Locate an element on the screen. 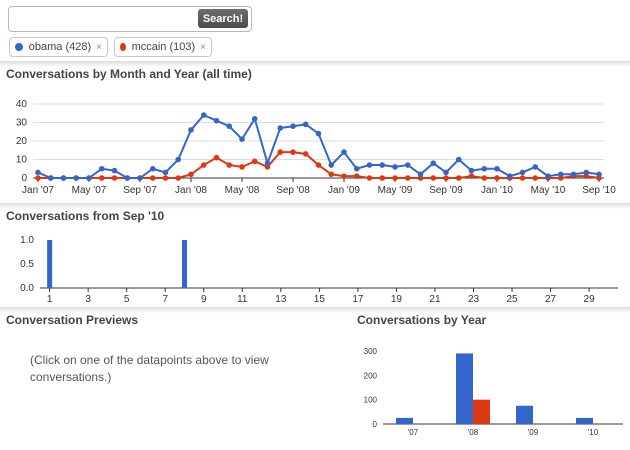 The height and width of the screenshot is (450, 630). x-tick-label: '08 is located at coordinates (473, 432).